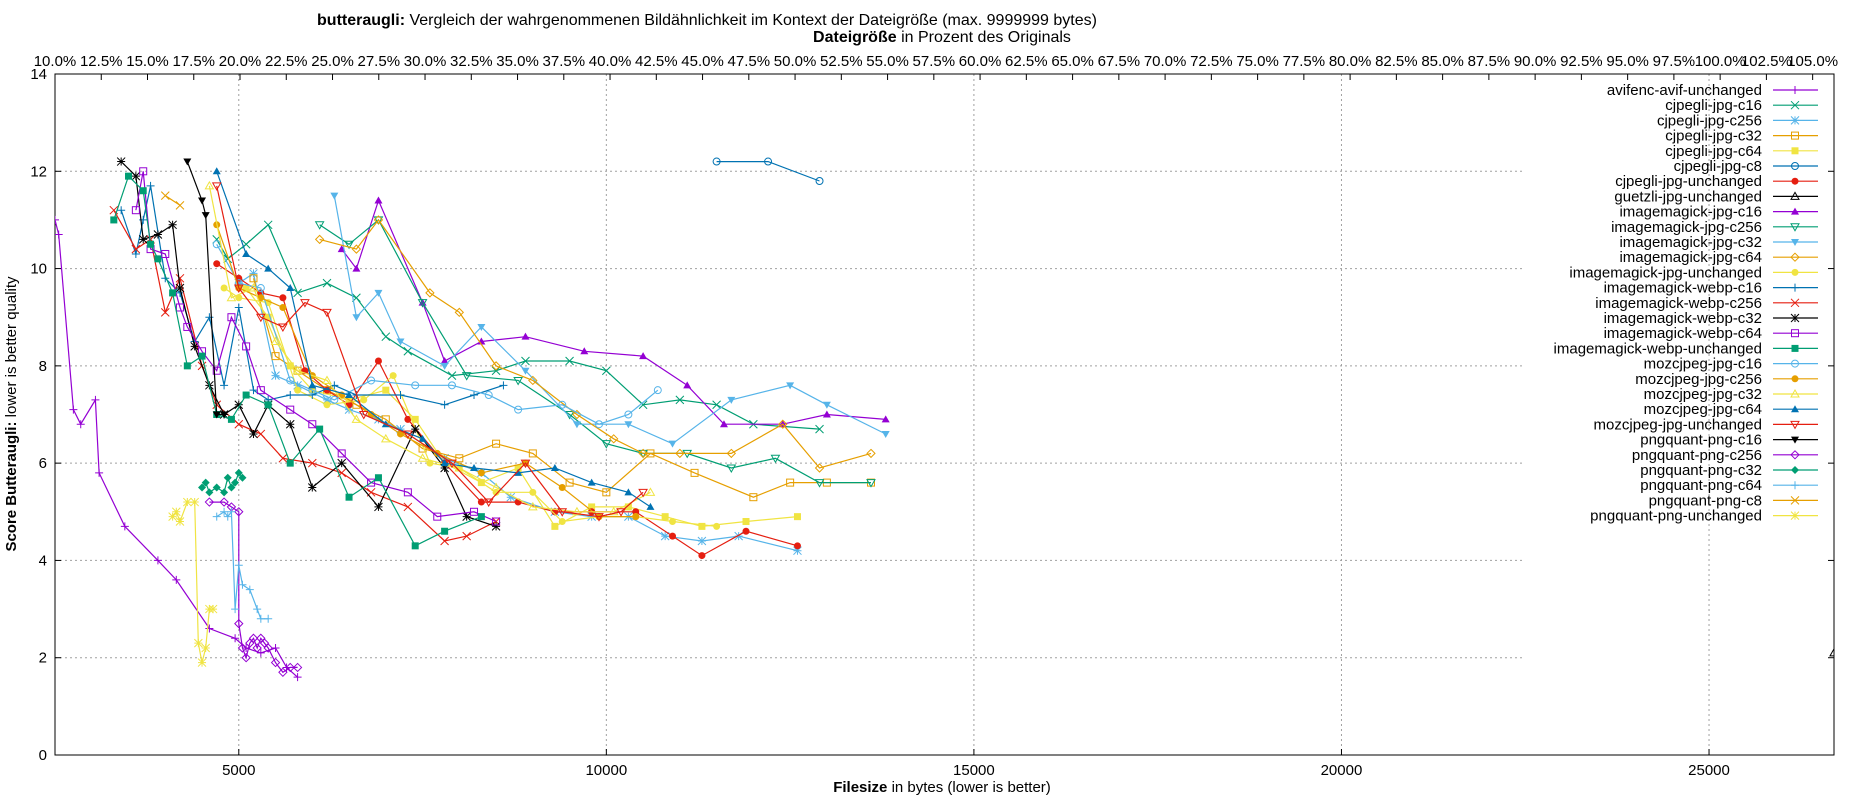 This screenshot has height=800, width=1850. Describe the element at coordinates (564, 61) in the screenshot. I see `x2-tick-label: 37.5%` at that location.